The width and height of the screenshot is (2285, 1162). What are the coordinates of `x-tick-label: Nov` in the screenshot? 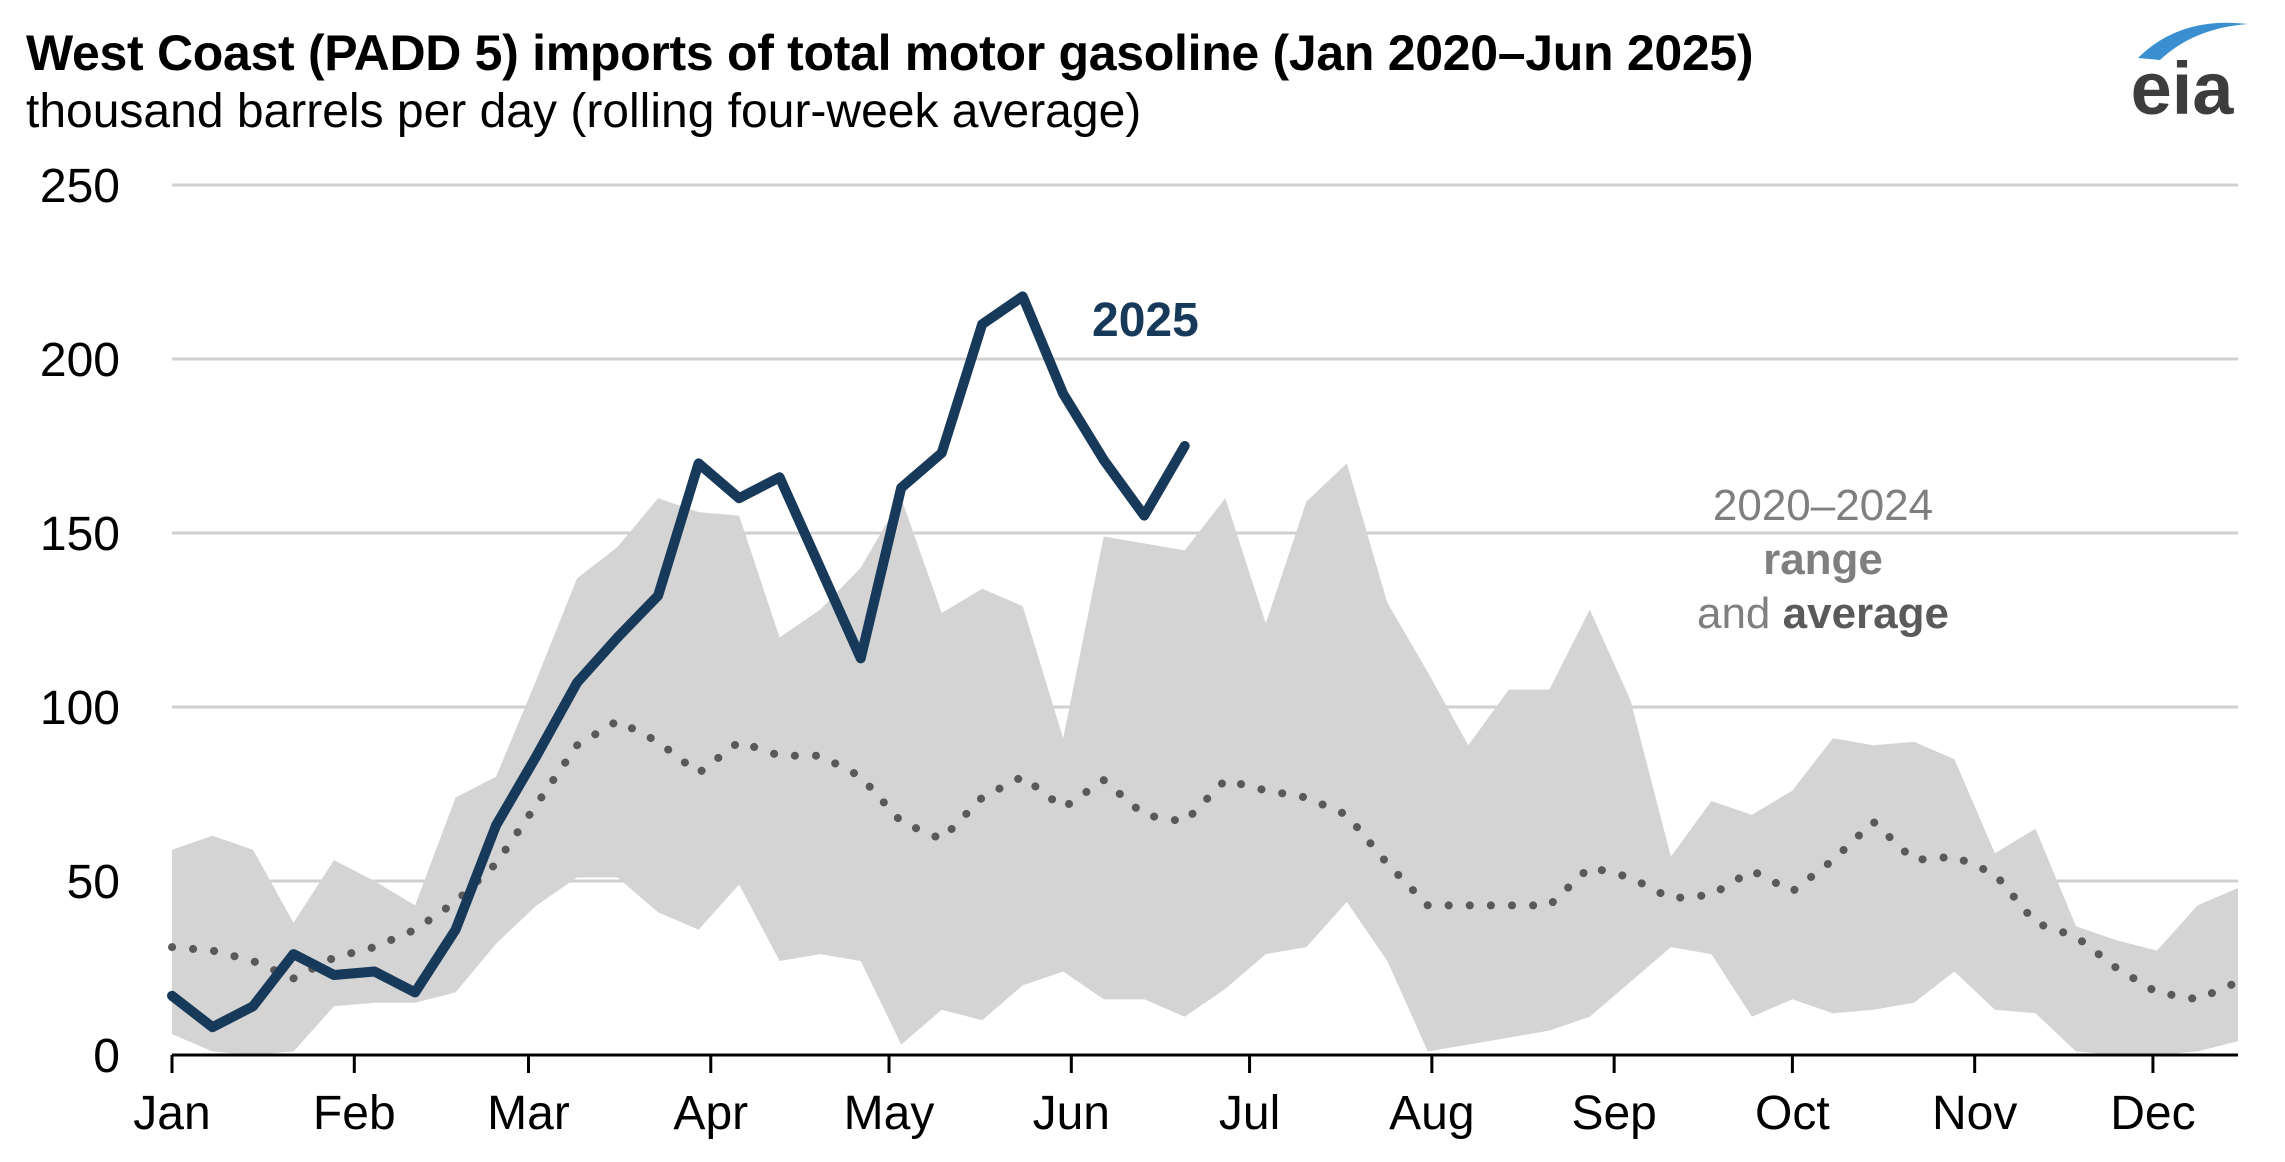 It's located at (1974, 1113).